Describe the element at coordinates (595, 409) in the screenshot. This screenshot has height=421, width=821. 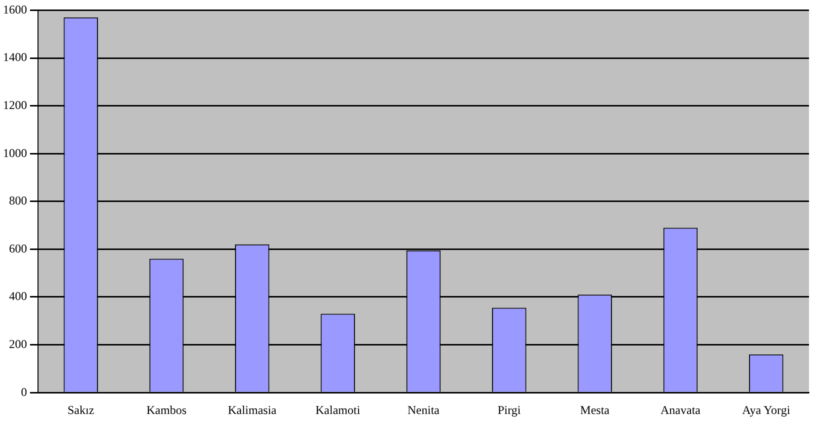
I see `x-tick-label: Mesta` at that location.